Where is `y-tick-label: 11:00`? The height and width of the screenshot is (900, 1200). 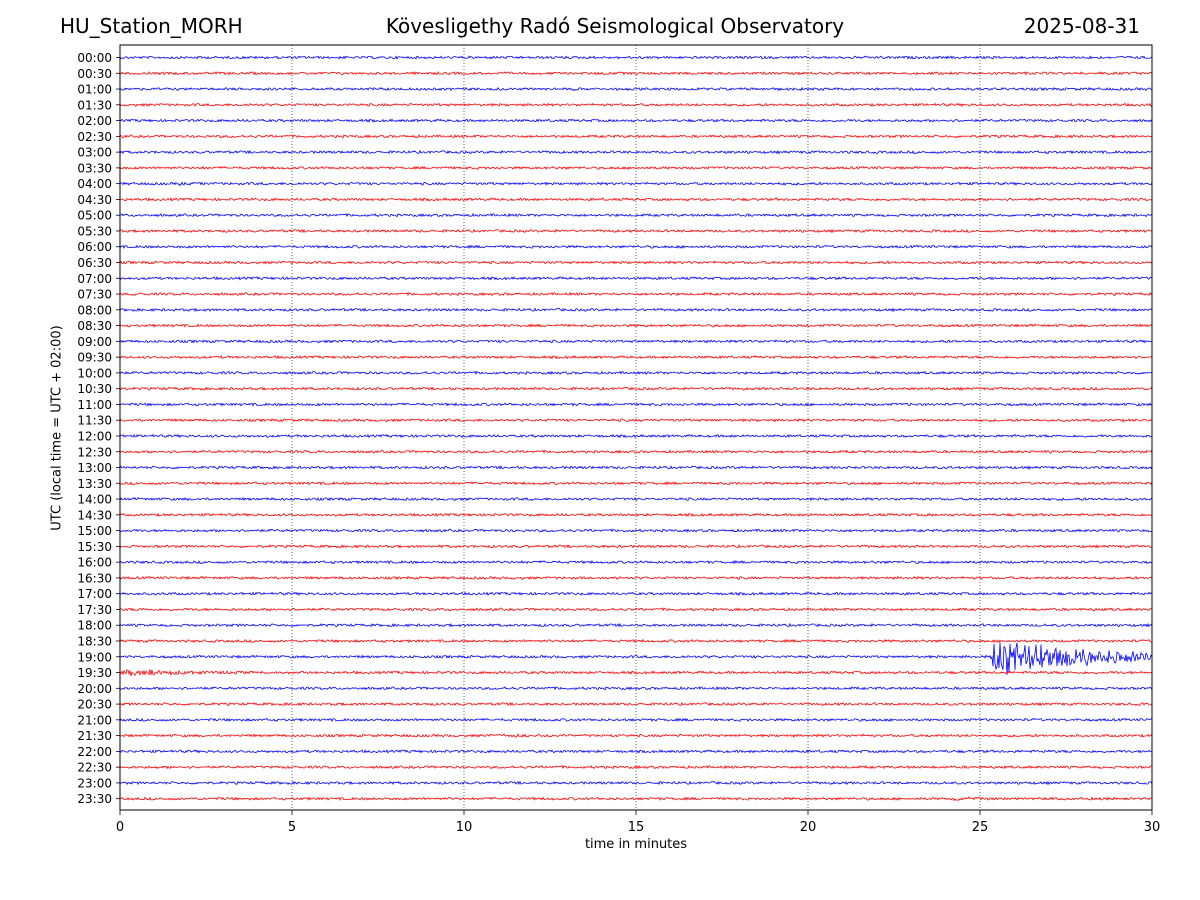 y-tick-label: 11:00 is located at coordinates (94, 405).